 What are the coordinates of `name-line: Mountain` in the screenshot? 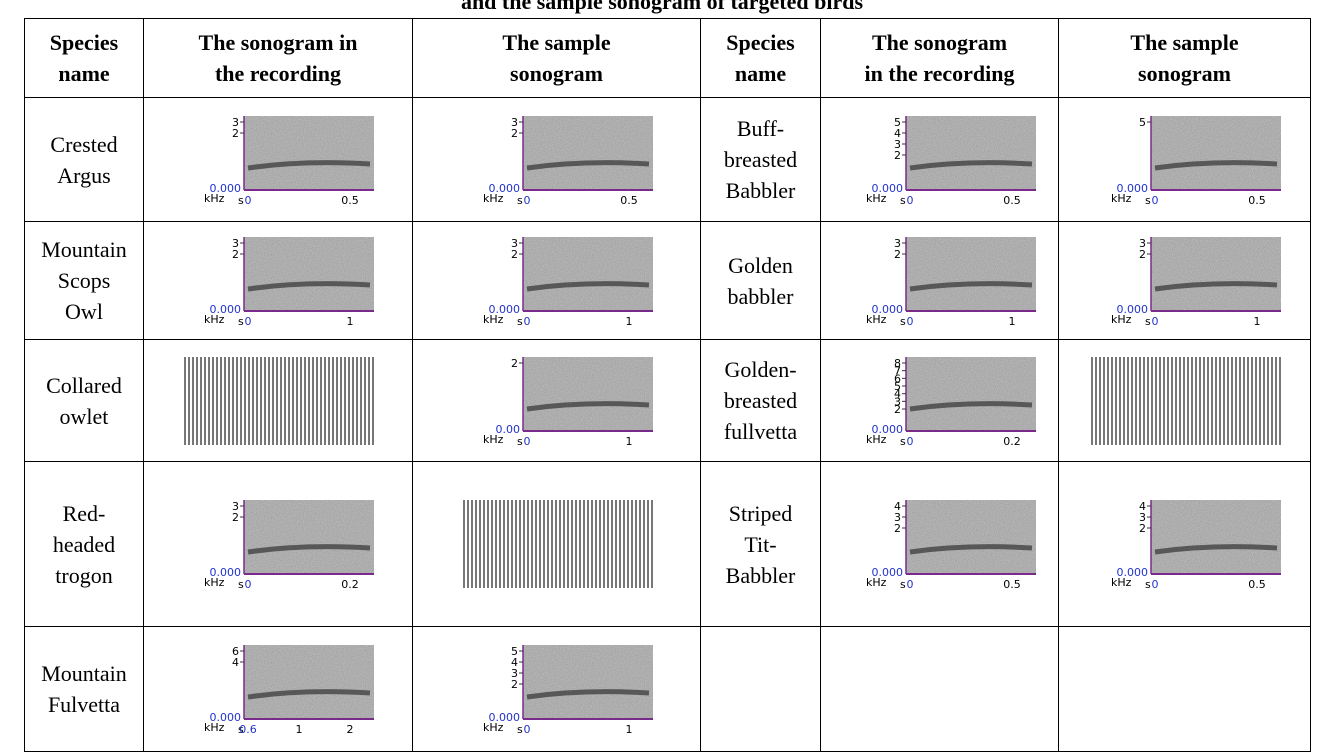 It's located at (84, 249).